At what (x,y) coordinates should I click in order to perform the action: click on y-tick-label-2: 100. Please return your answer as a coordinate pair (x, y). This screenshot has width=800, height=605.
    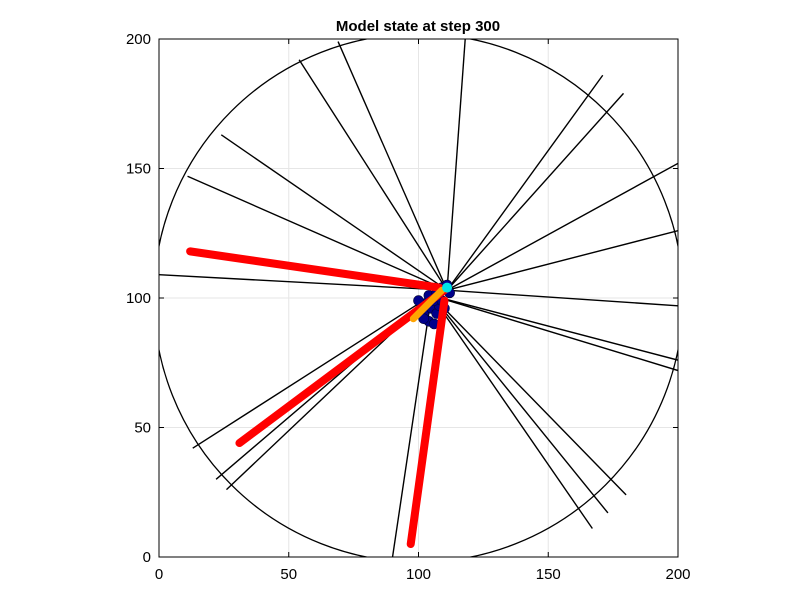
    Looking at the image, I should click on (138, 298).